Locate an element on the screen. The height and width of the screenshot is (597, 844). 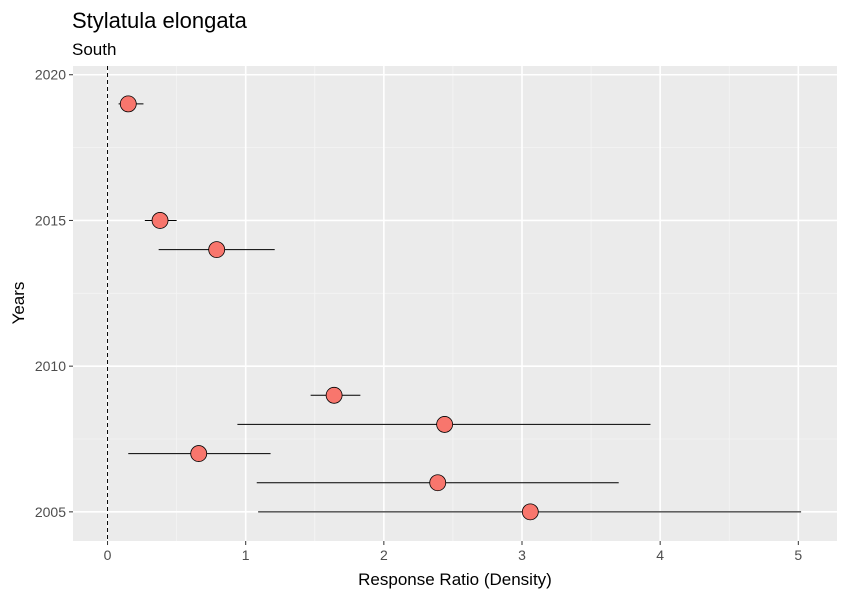
x-tick-label: 1 is located at coordinates (246, 555).